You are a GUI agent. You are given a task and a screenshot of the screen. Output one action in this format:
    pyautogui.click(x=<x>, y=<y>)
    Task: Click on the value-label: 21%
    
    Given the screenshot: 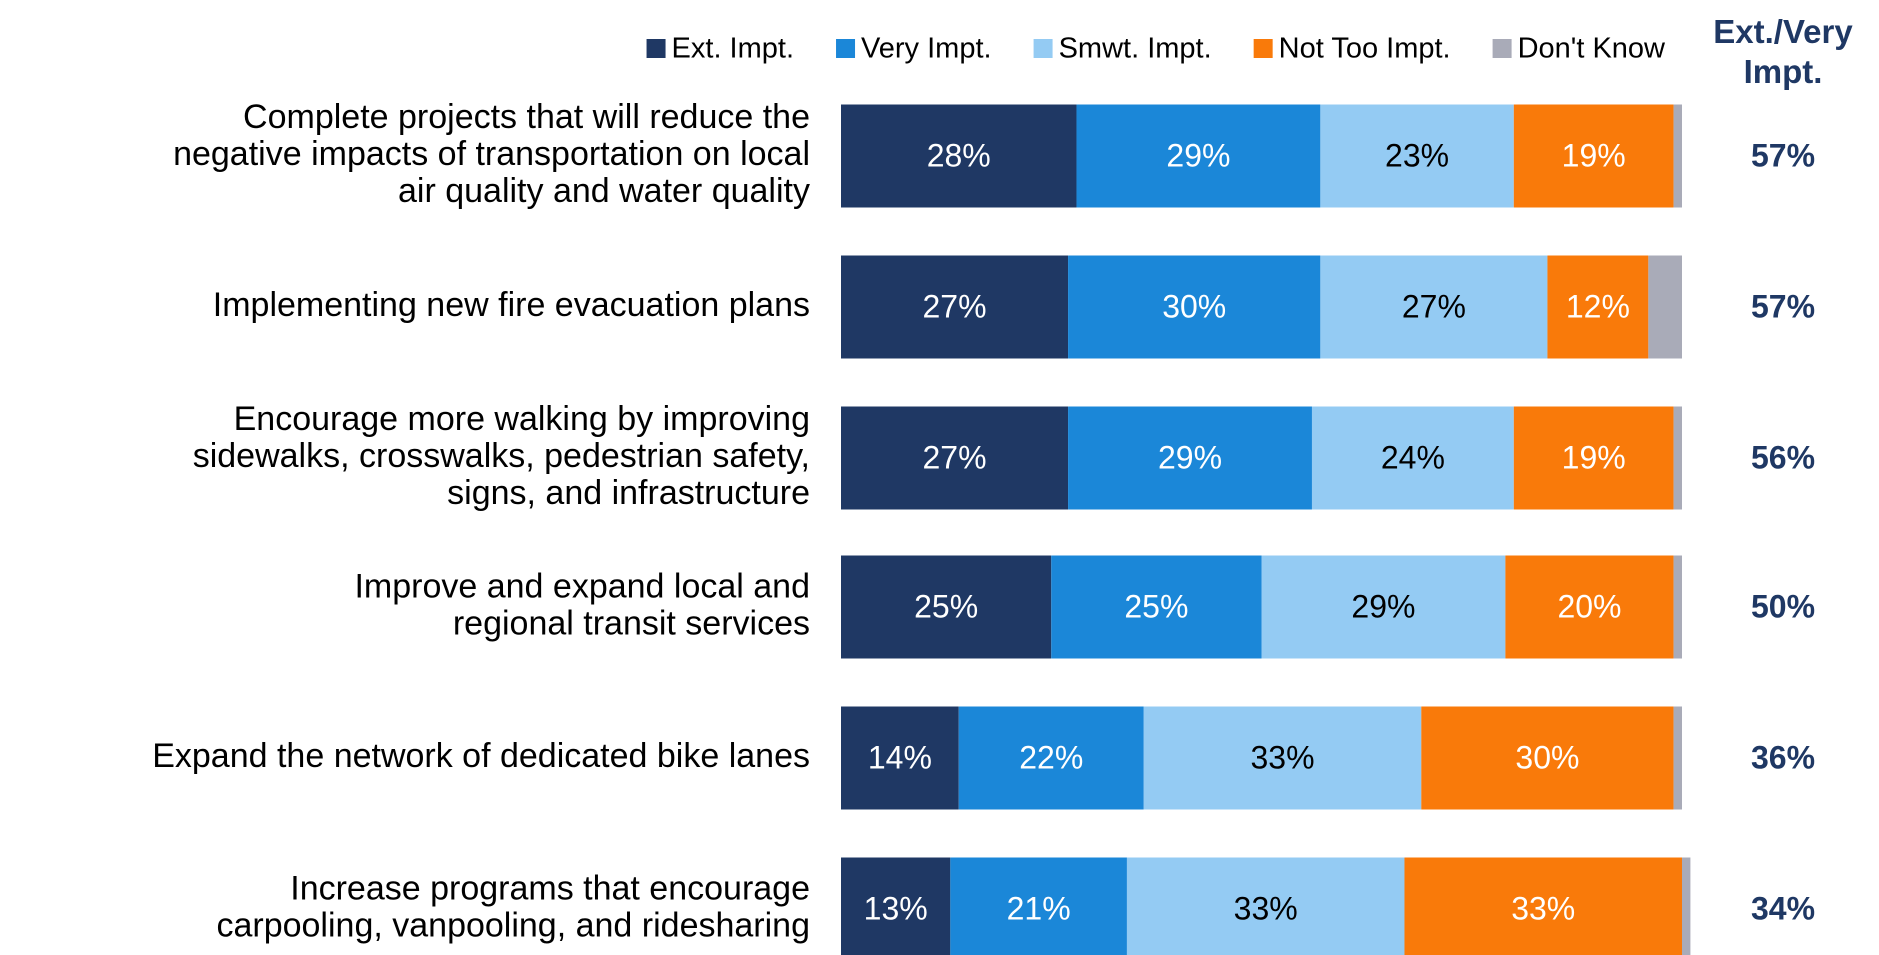 What is the action you would take?
    pyautogui.click(x=1039, y=908)
    